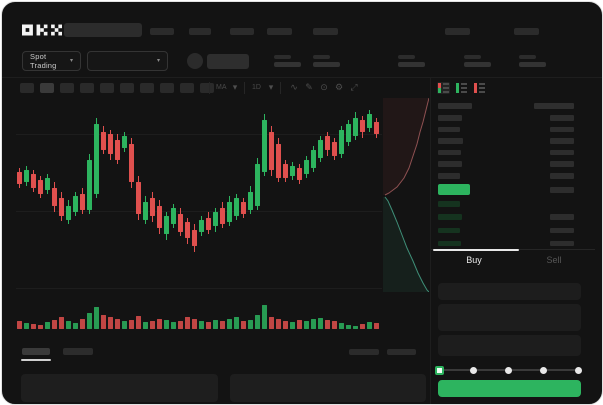  I want to click on bottom-tabs, so click(216, 355).